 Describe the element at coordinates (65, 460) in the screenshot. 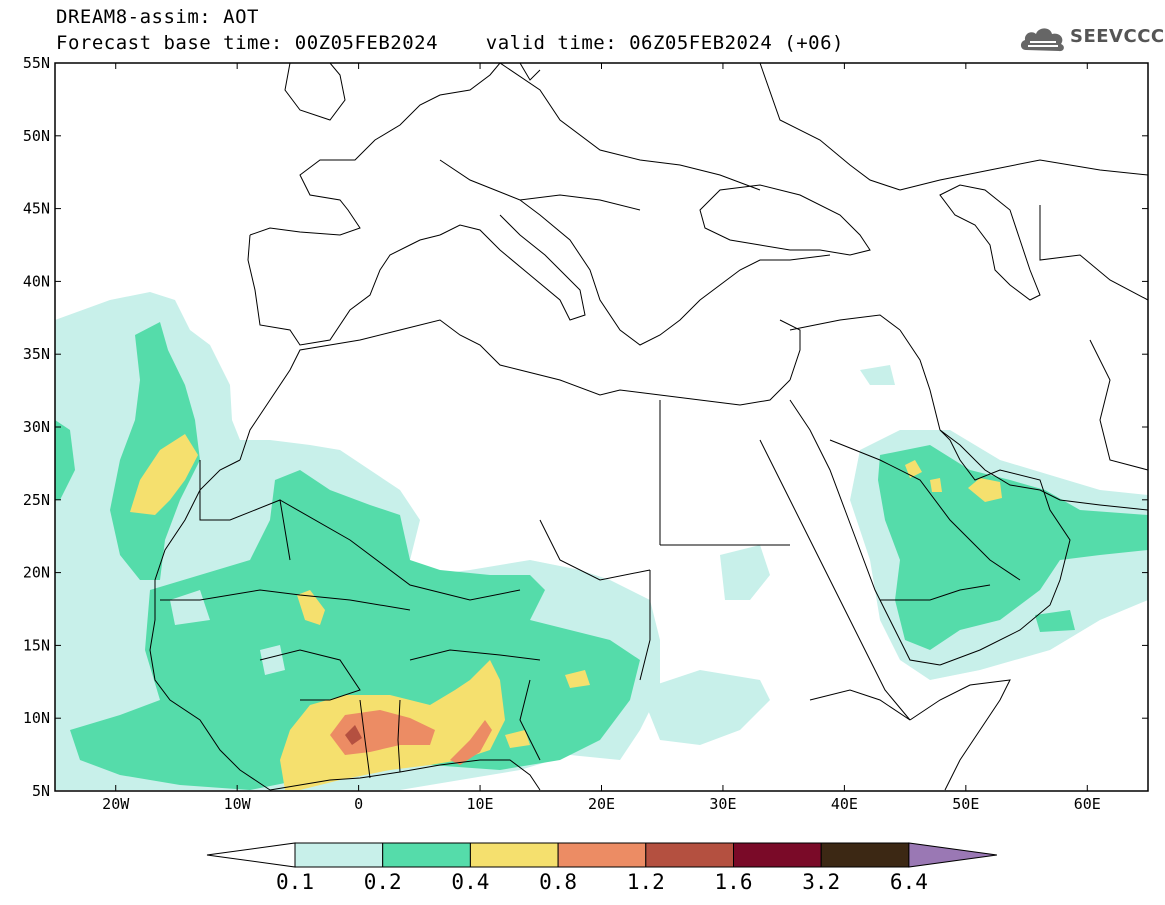

I see `aot-field-atlantic-green` at that location.